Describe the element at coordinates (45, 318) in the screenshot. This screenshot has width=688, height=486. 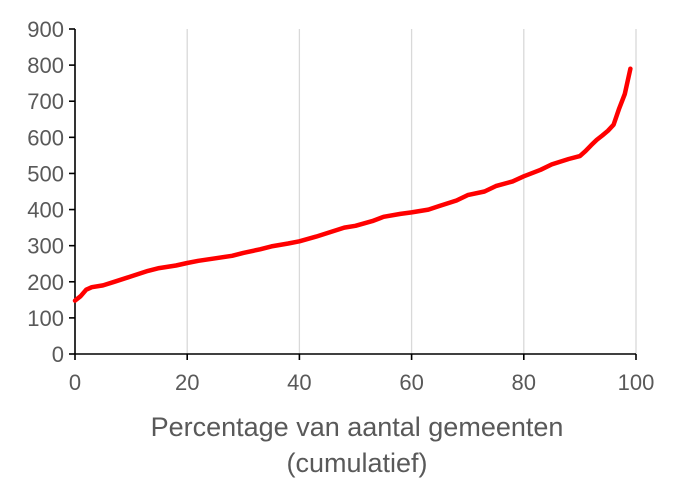
I see `y-tick-label-100: 100` at that location.